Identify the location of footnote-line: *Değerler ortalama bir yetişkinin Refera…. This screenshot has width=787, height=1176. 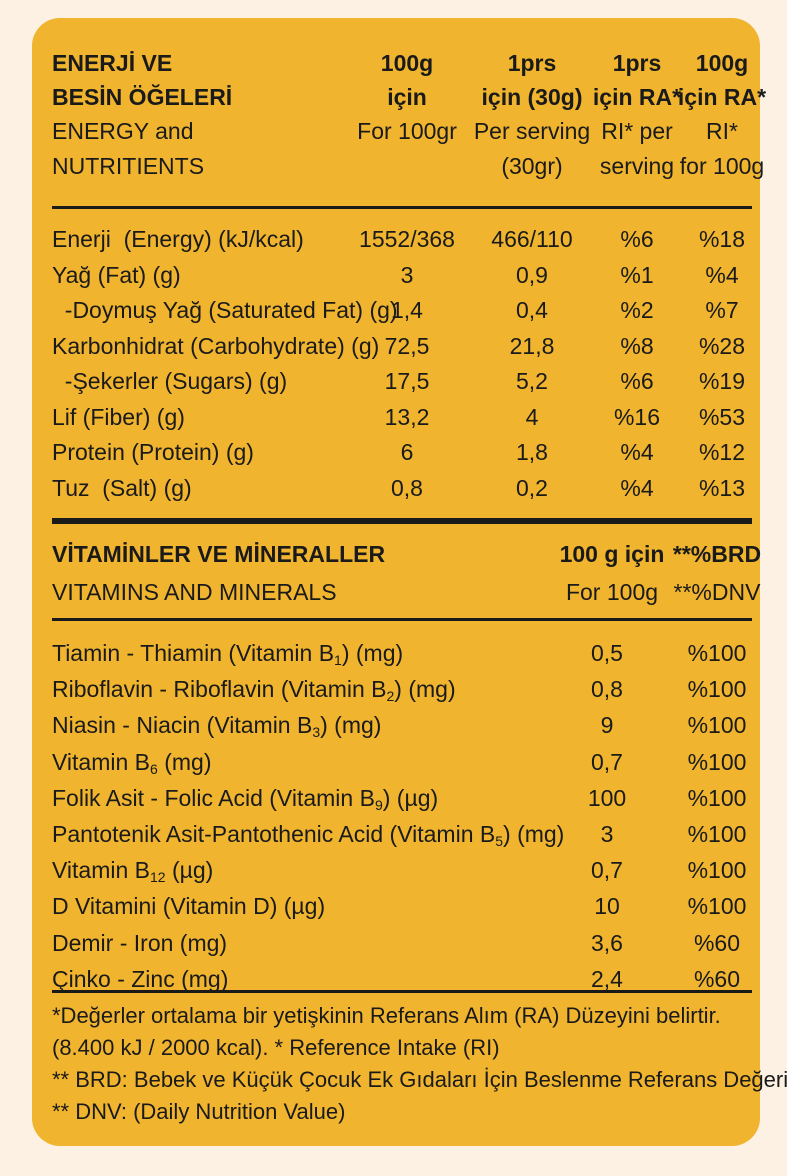
(386, 1015).